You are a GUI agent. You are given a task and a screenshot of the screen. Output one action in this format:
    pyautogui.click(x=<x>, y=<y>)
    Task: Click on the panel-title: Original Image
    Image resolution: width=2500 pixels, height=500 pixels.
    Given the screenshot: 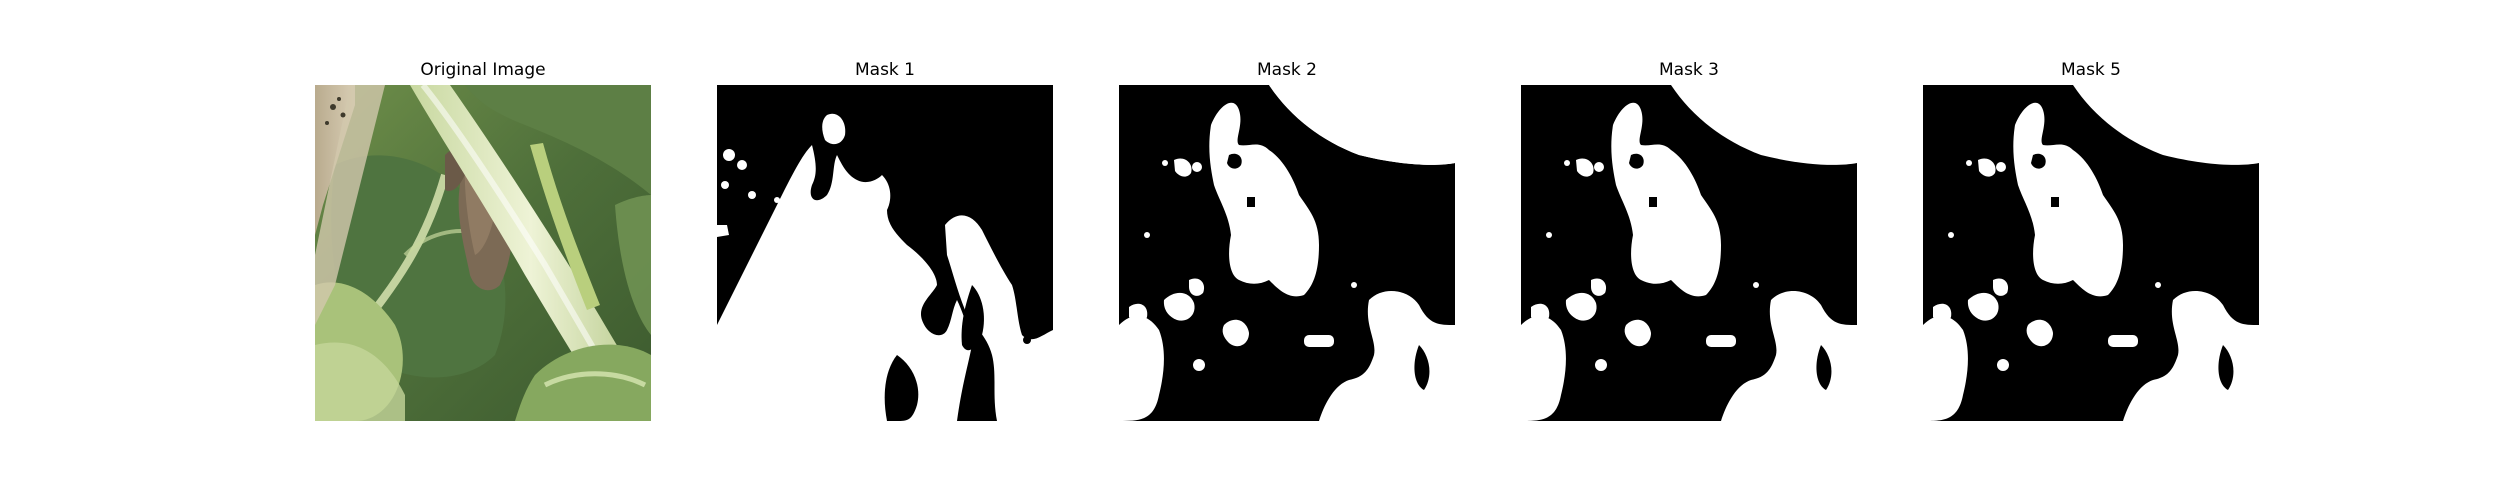 What is the action you would take?
    pyautogui.click(x=483, y=70)
    